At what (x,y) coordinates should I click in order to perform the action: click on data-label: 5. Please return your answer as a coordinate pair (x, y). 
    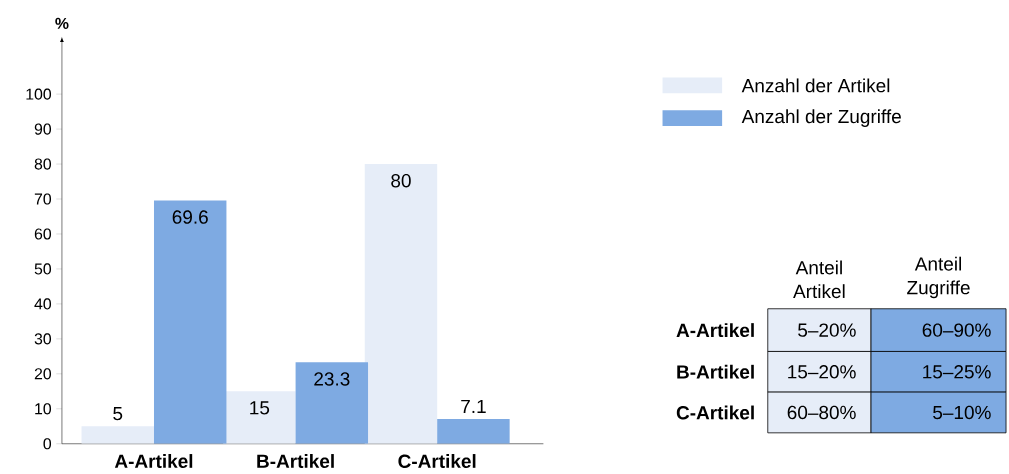
    Looking at the image, I should click on (118, 414).